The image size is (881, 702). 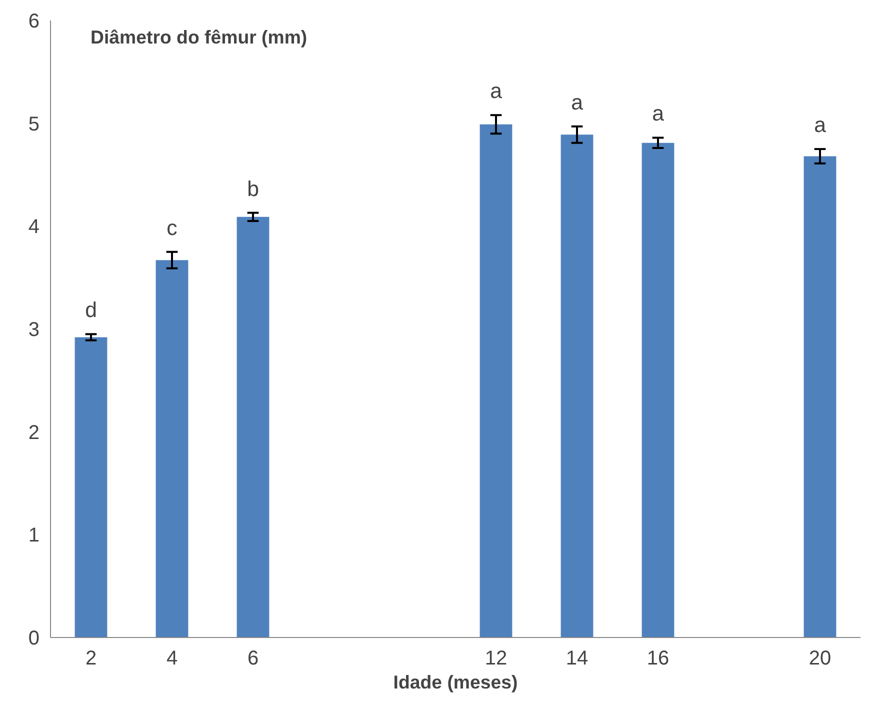 What do you see at coordinates (91, 310) in the screenshot?
I see `data-label: d` at bounding box center [91, 310].